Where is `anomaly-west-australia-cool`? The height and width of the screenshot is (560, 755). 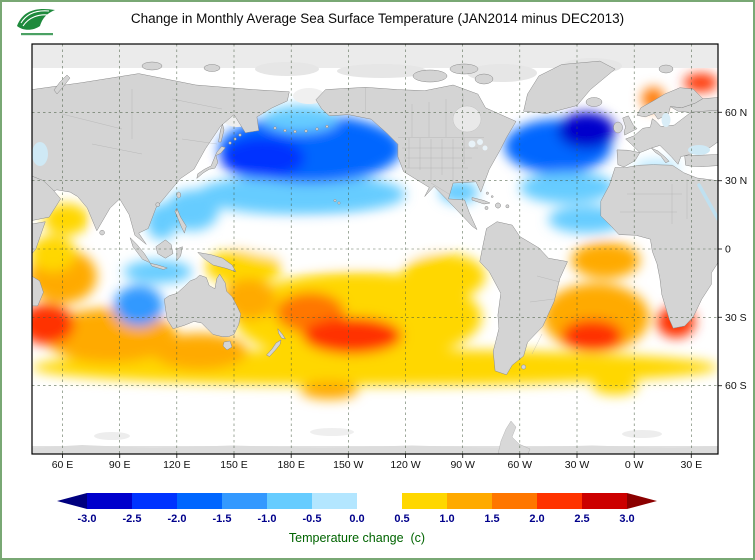 anomaly-west-australia-cool is located at coordinates (138, 306).